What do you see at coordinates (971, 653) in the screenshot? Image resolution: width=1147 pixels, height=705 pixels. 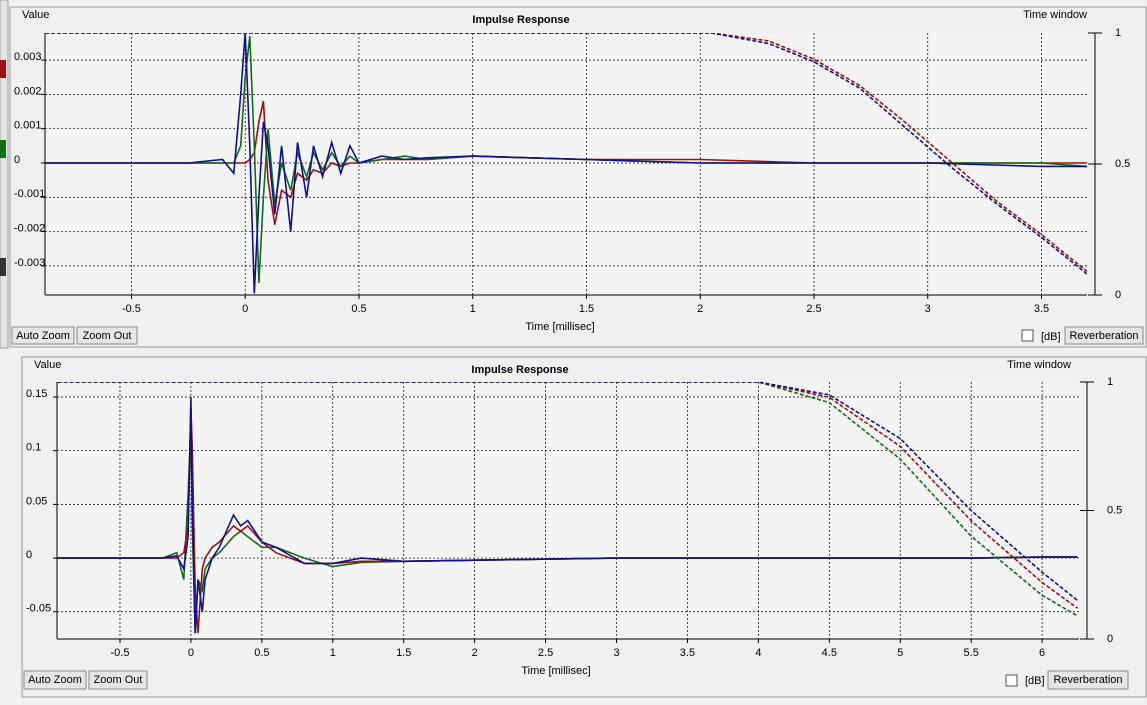 I see `x-tick-label: 5.5` at bounding box center [971, 653].